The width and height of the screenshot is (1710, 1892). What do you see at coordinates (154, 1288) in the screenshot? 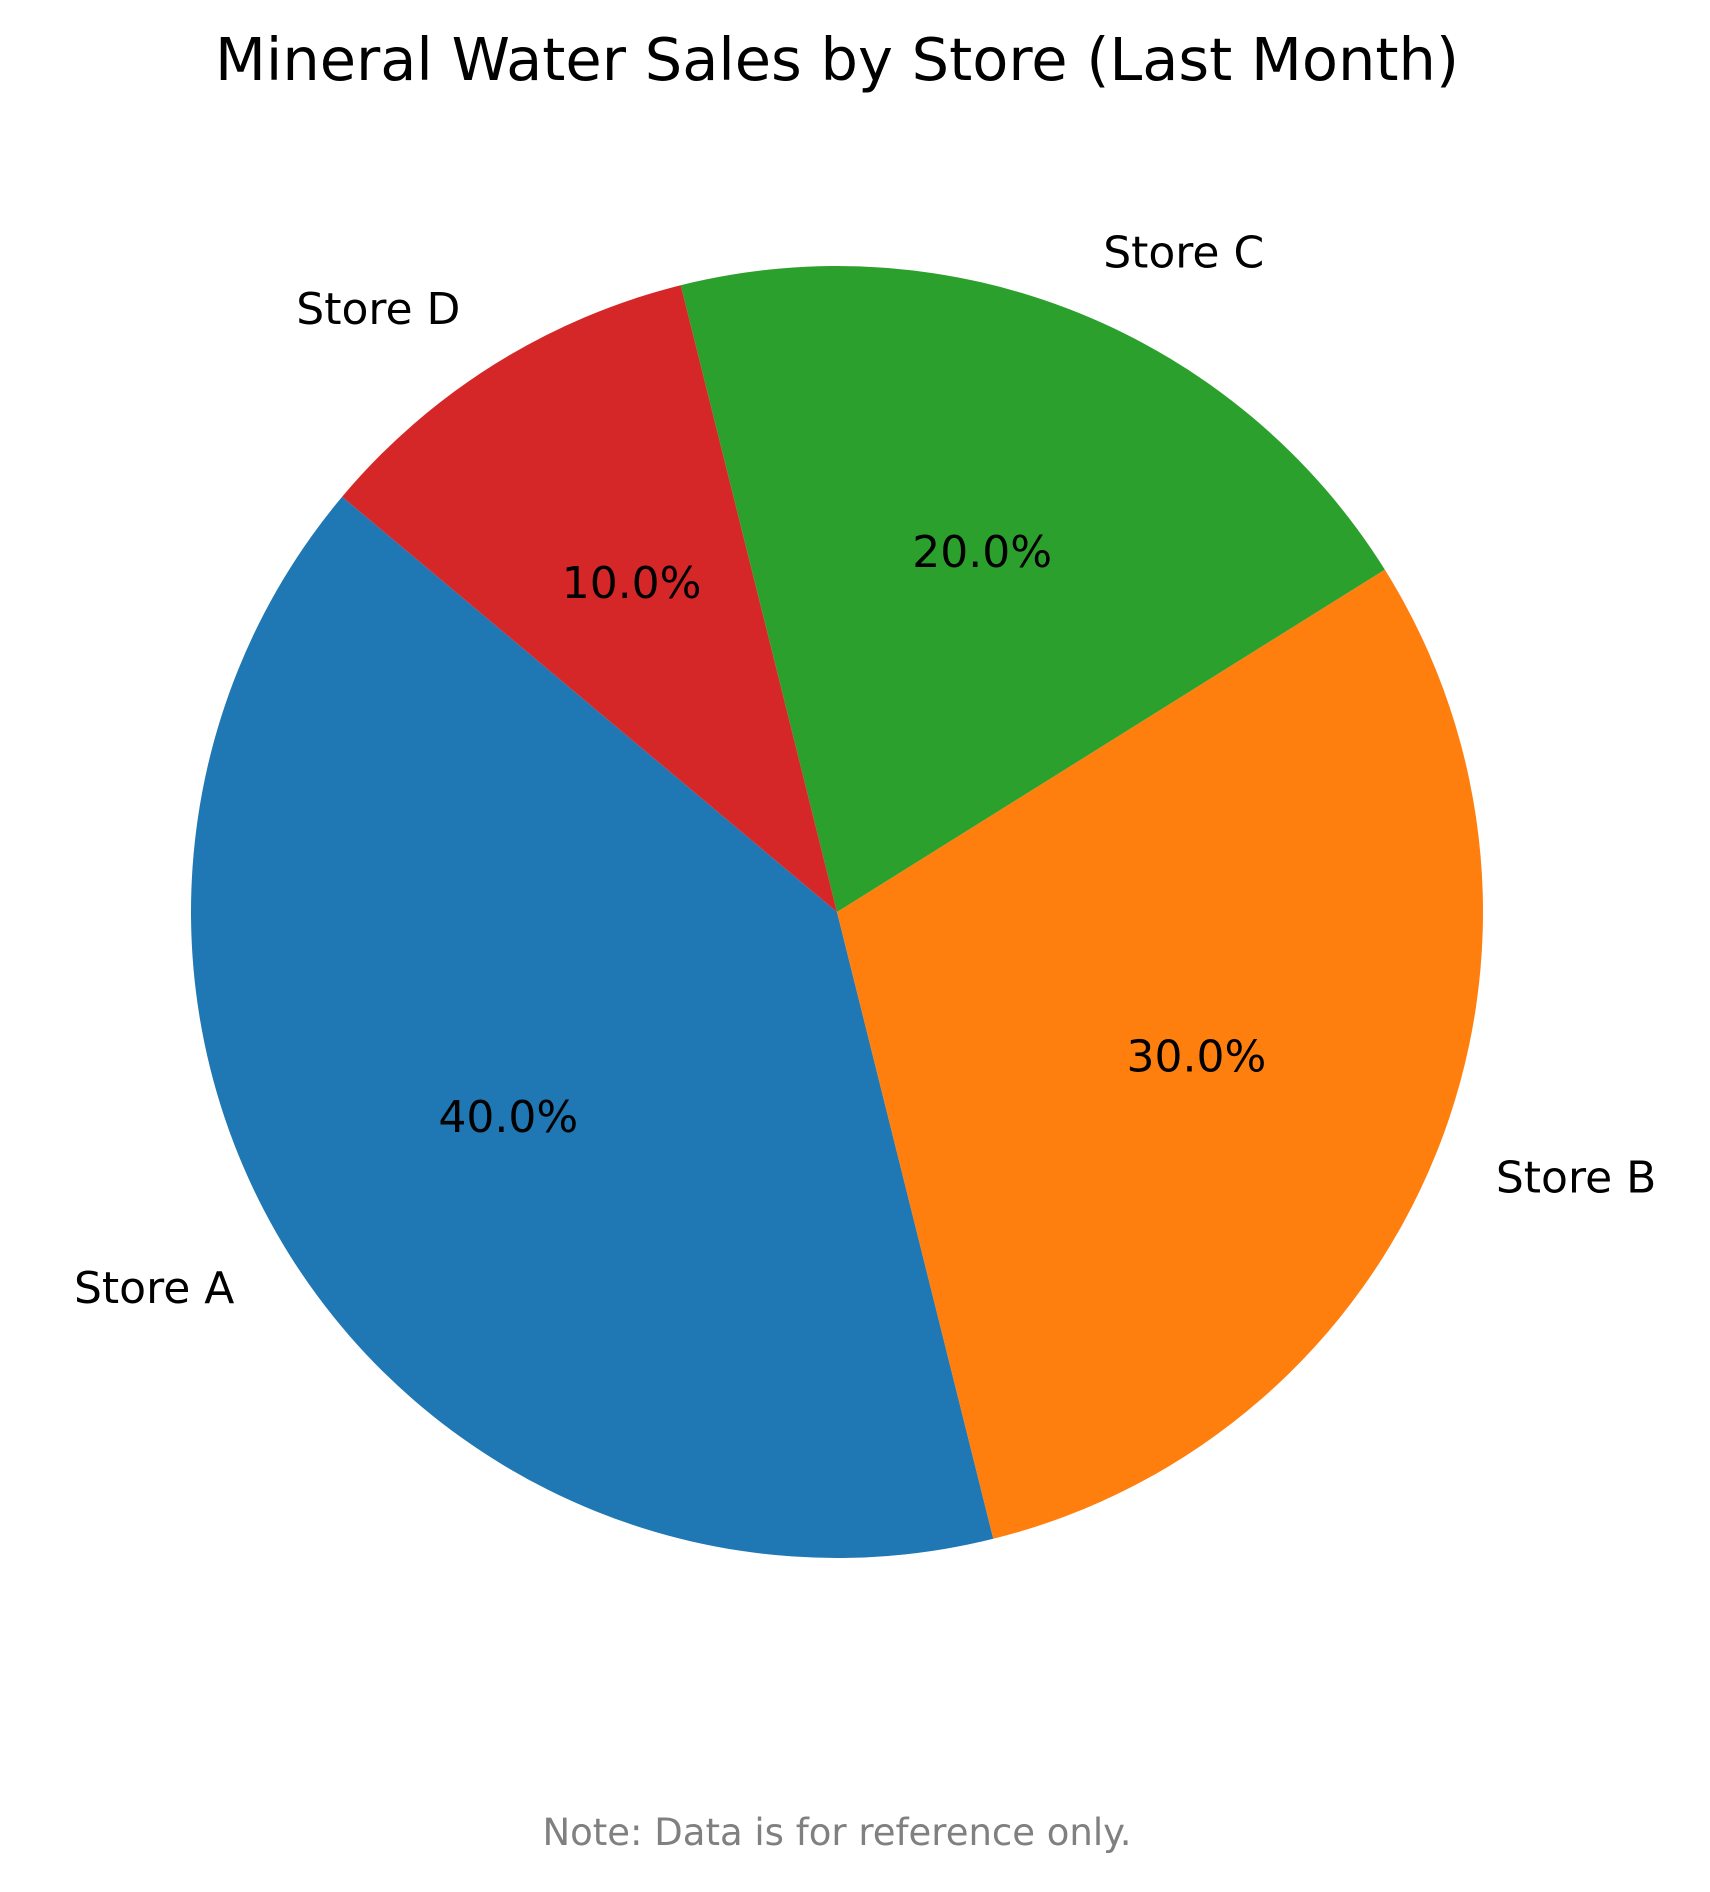
I see `slice-label-store-a: Store A` at bounding box center [154, 1288].